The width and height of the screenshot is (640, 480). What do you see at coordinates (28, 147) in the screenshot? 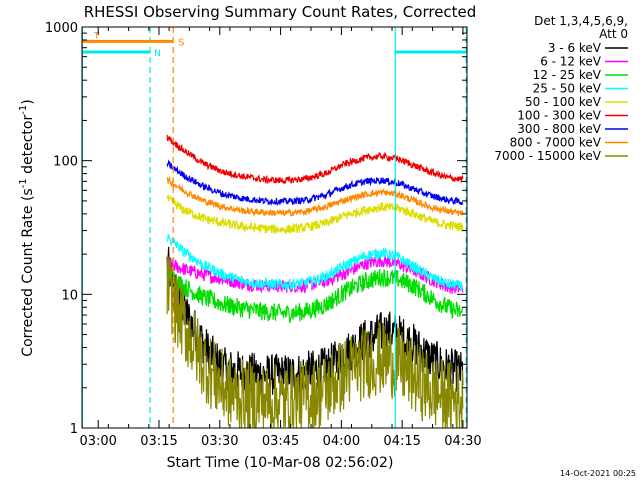
I see `y-axis-label-part2: detector` at bounding box center [28, 147].